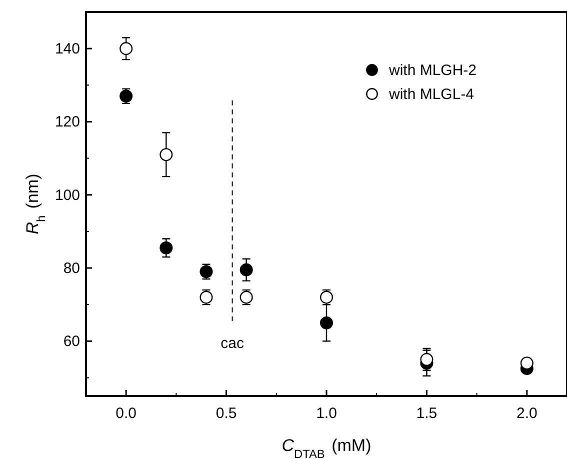 The width and height of the screenshot is (567, 459). I want to click on legend-label: with MLGH-2, so click(432, 70).